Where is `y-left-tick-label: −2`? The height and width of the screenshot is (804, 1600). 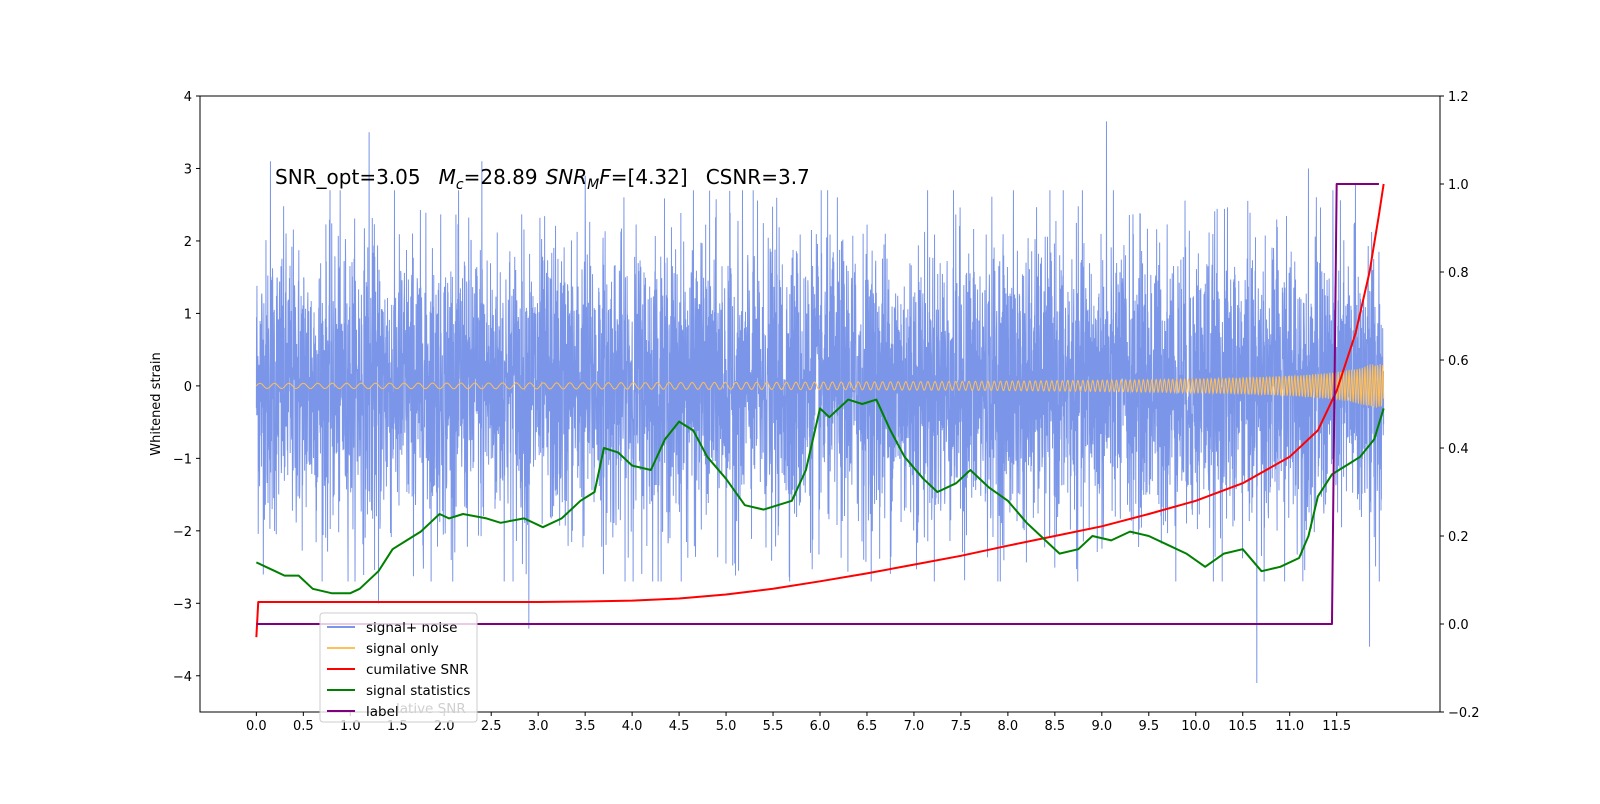 y-left-tick-label: −2 is located at coordinates (182, 532).